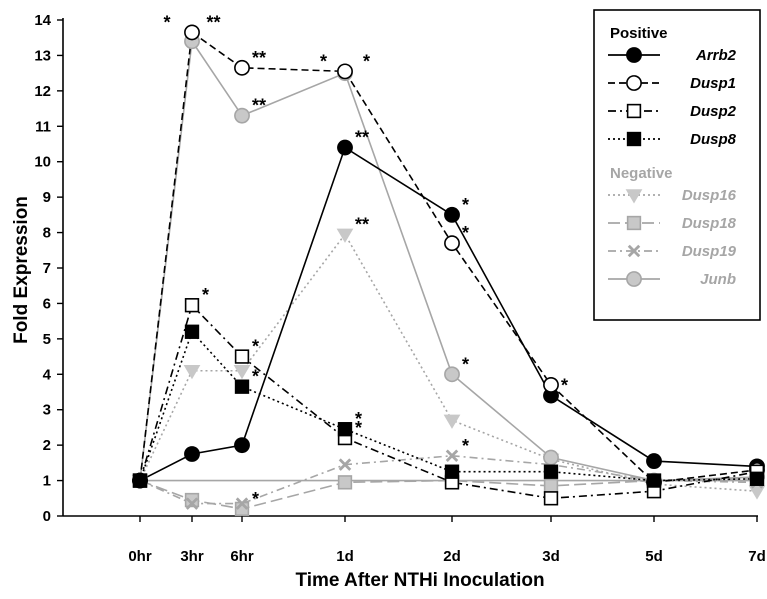 Image resolution: width=767 pixels, height=599 pixels. I want to click on legend-item-junb: Junb, so click(672, 279).